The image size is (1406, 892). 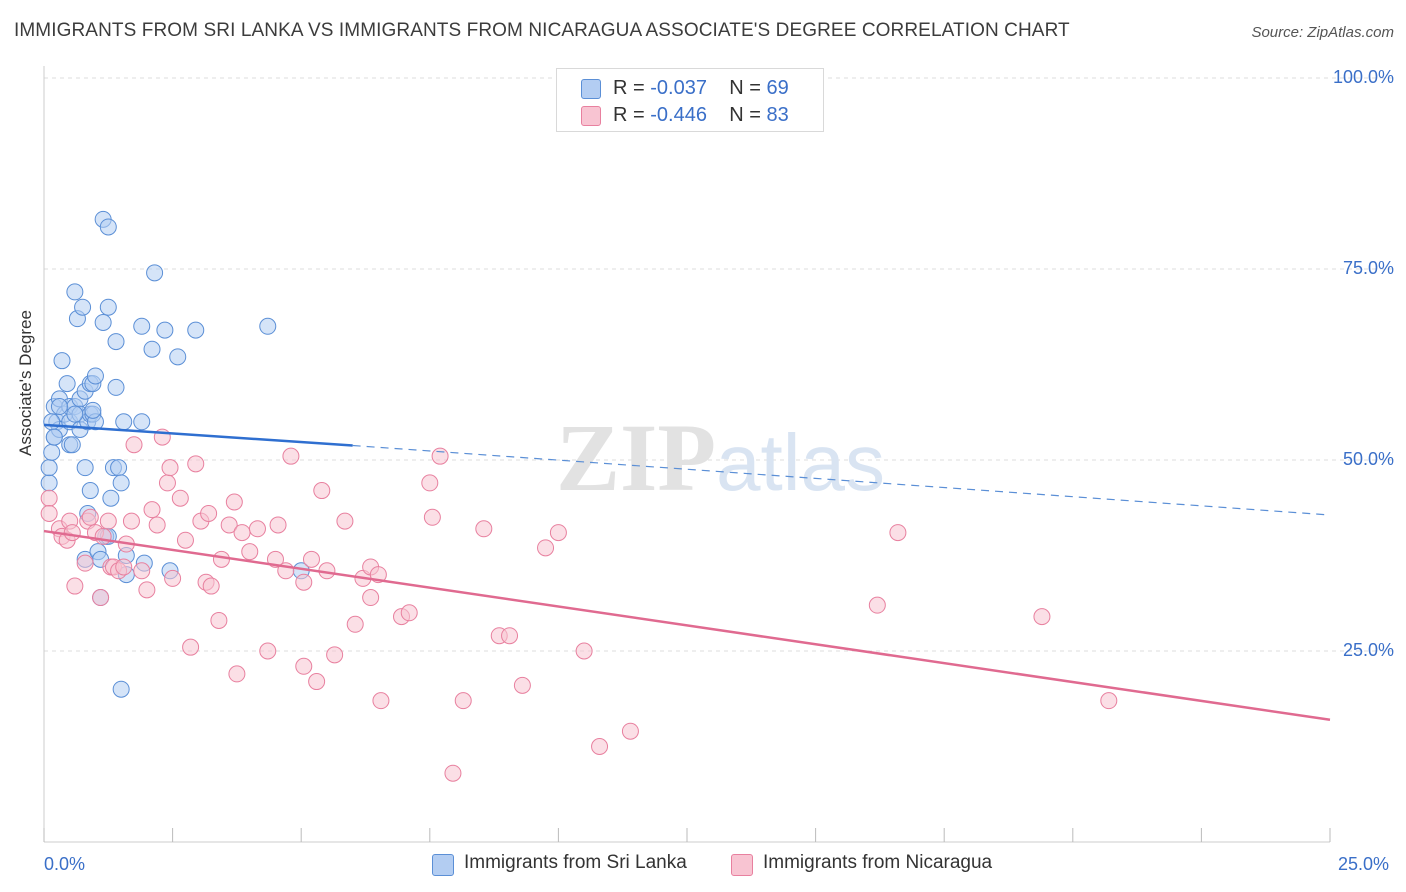 I want to click on legend-text-sri-lanka: R = -0.037 N = 69, so click(x=701, y=88).